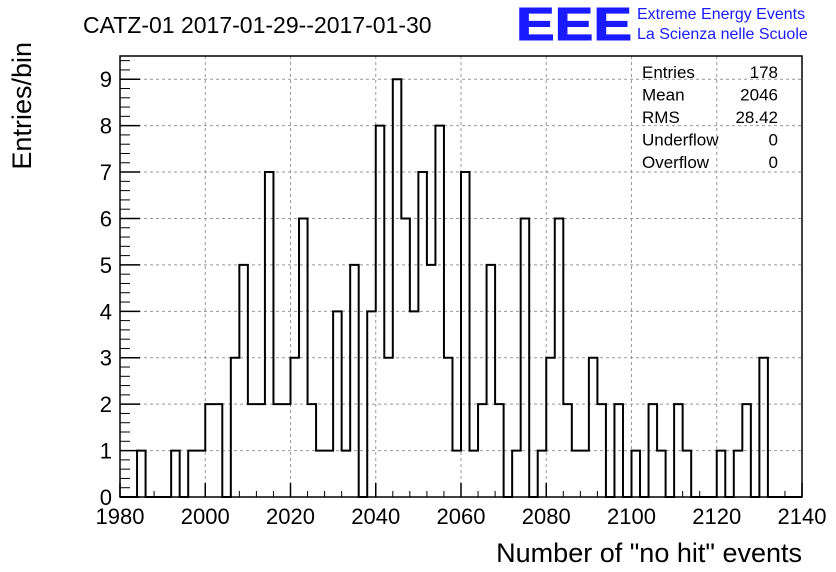 Image resolution: width=836 pixels, height=572 pixels. I want to click on y-tick-label: 8, so click(106, 126).